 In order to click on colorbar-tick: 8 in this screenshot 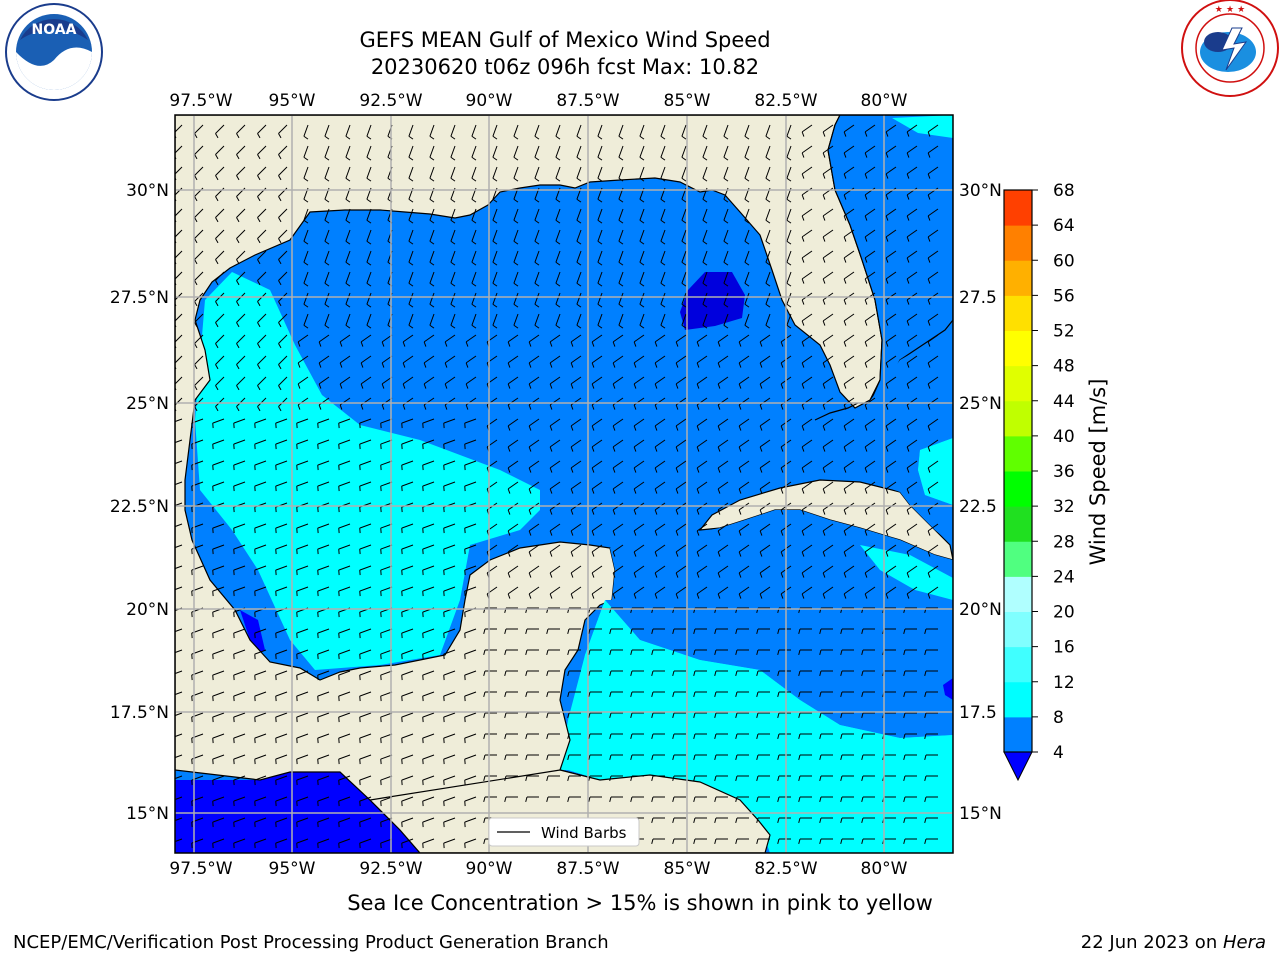, I will do `click(1058, 718)`.